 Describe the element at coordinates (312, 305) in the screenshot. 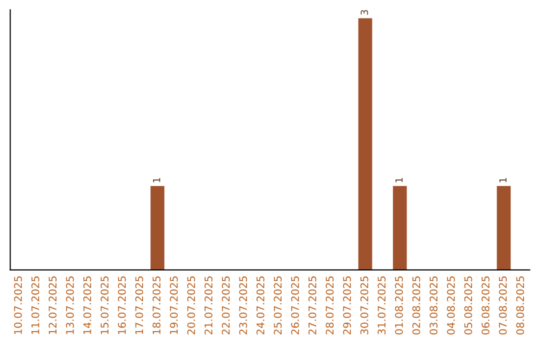

I see `x-tick-label: 27.07.2025` at that location.